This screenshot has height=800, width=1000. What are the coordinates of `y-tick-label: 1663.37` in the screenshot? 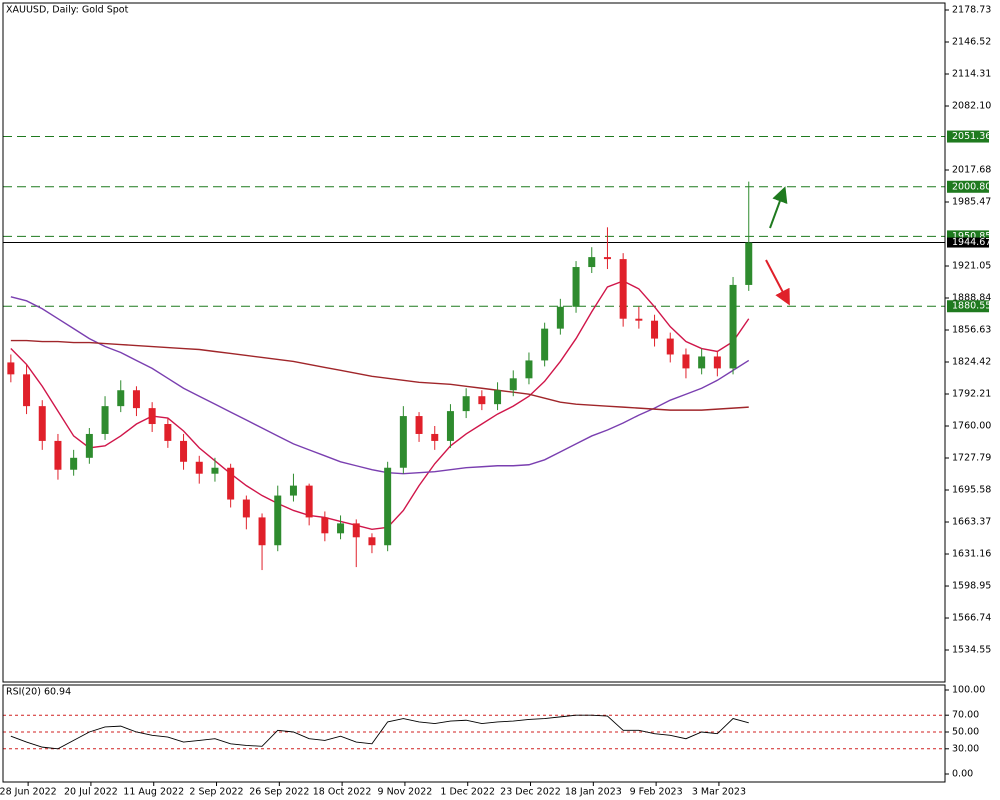 It's located at (971, 522).